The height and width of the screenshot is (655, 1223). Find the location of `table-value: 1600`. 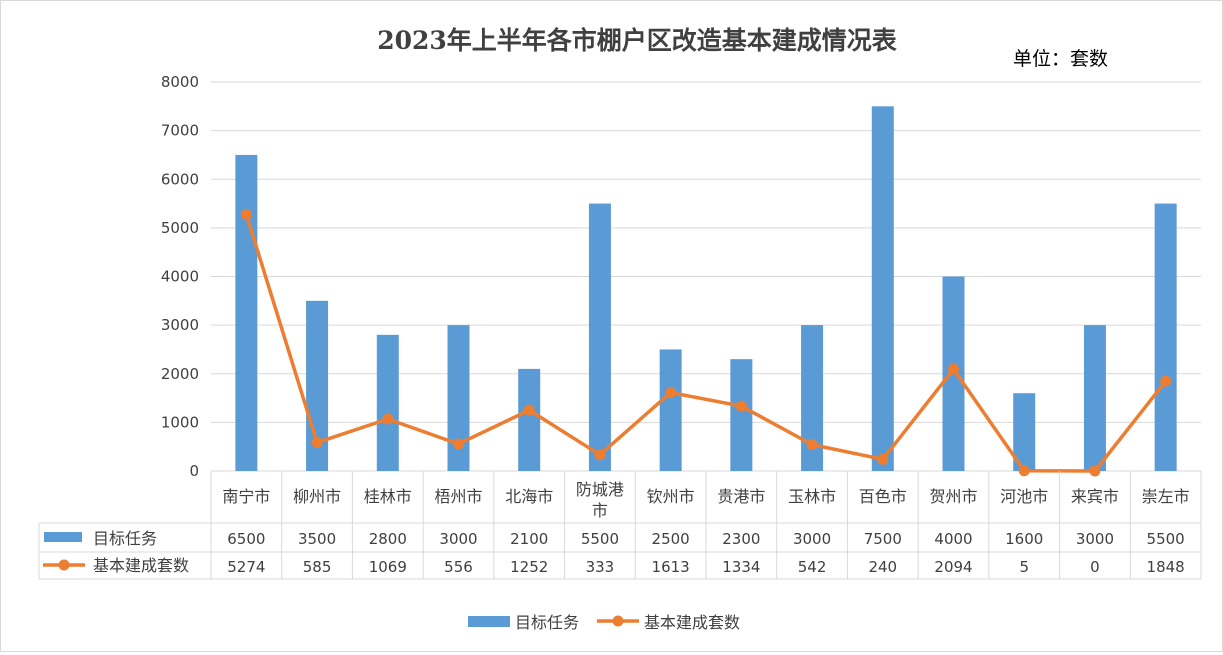

table-value: 1600 is located at coordinates (1024, 539).